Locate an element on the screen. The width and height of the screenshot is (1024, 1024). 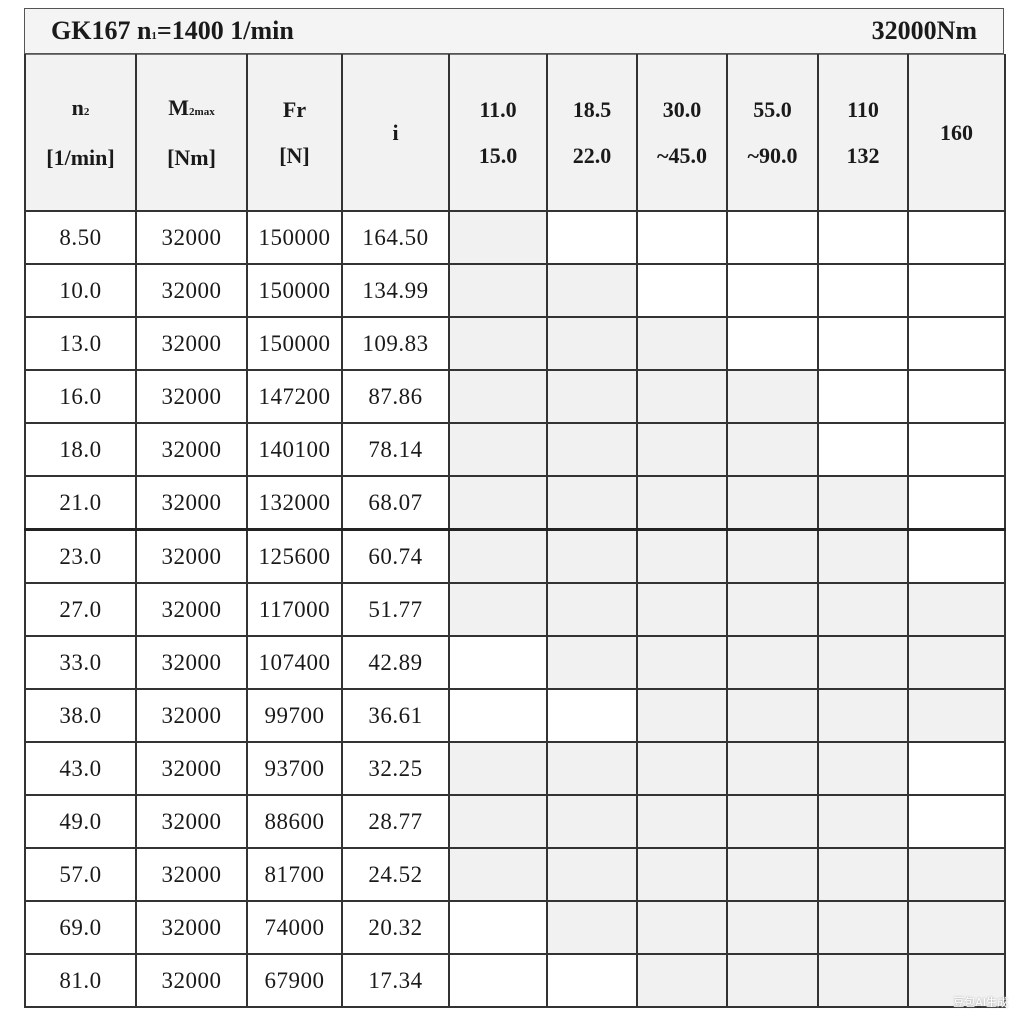
cell-fr: 107400 is located at coordinates (294, 662).